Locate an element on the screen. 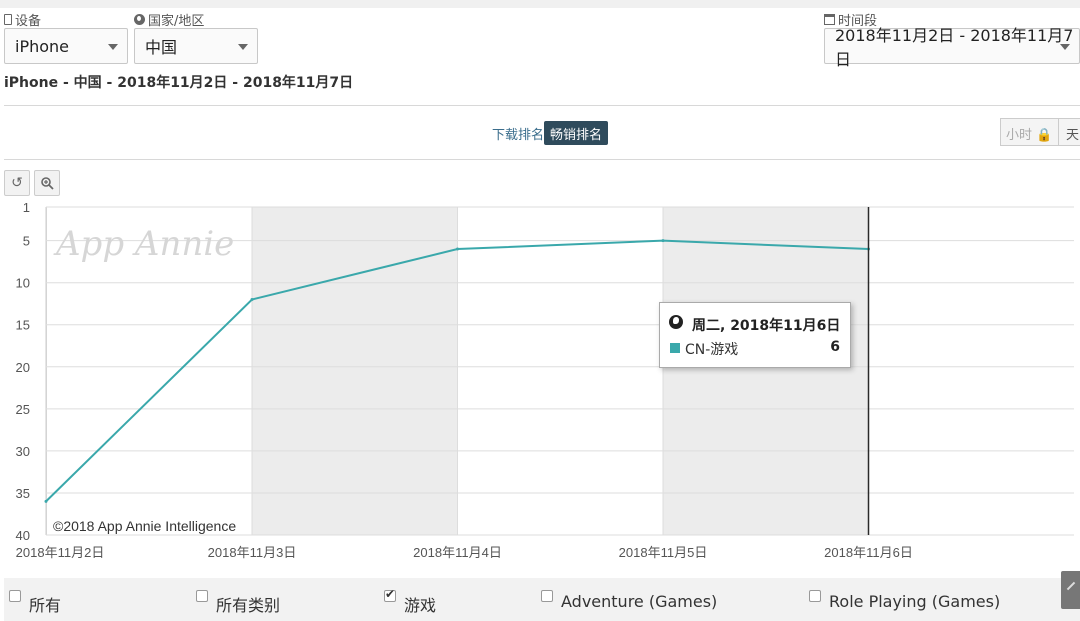  x-tick-label: 2018年11月4日 is located at coordinates (457, 552).